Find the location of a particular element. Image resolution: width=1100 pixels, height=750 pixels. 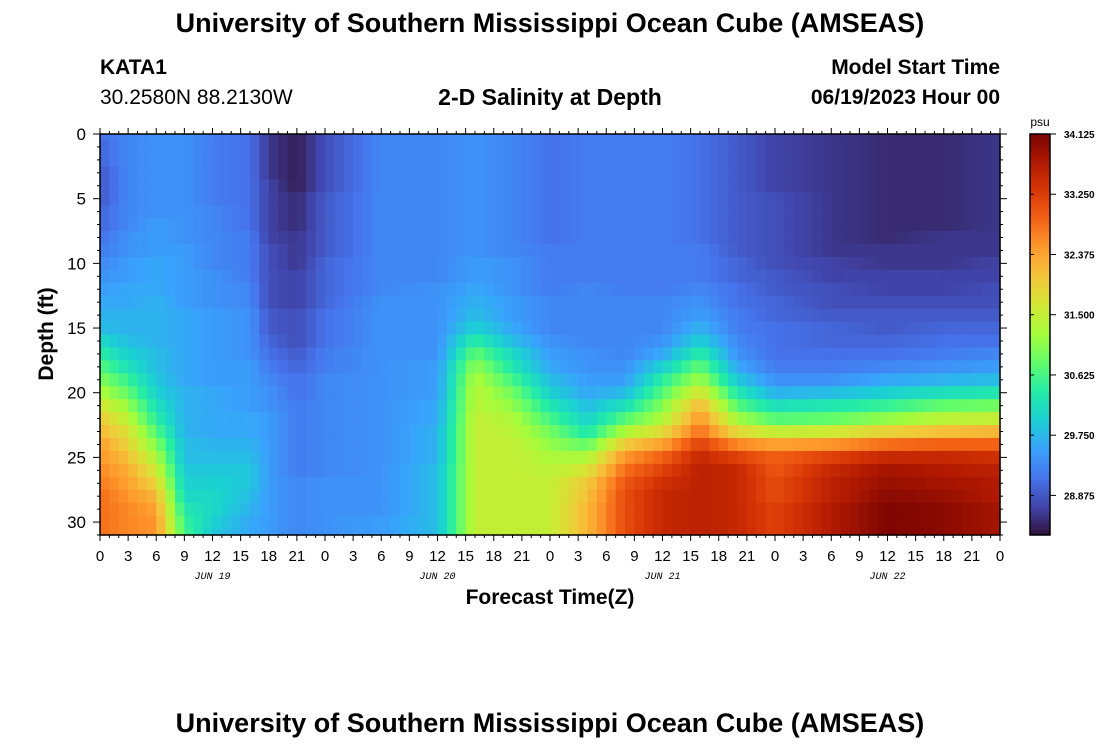

station-coords: 30.2580N 88.2130W is located at coordinates (196, 97).